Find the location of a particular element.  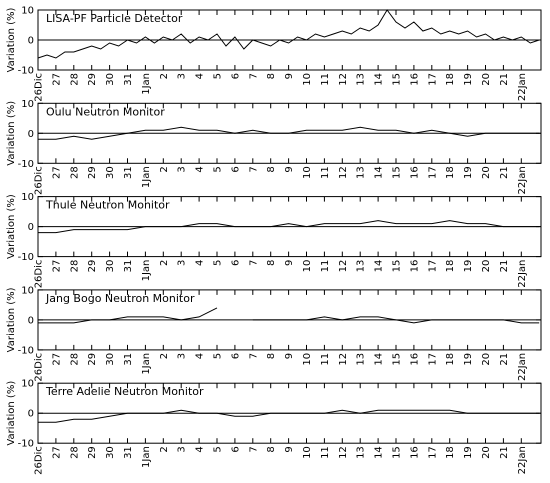

x-tick-label: 8 is located at coordinates (271, 449).